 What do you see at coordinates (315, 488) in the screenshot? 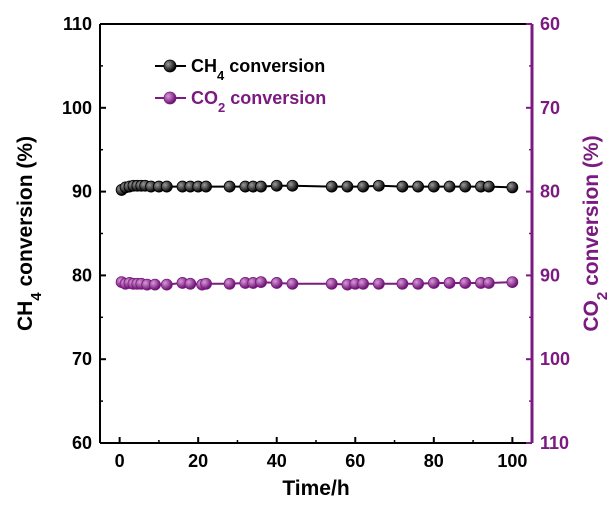
I see `x-axis-title: Time/h` at bounding box center [315, 488].